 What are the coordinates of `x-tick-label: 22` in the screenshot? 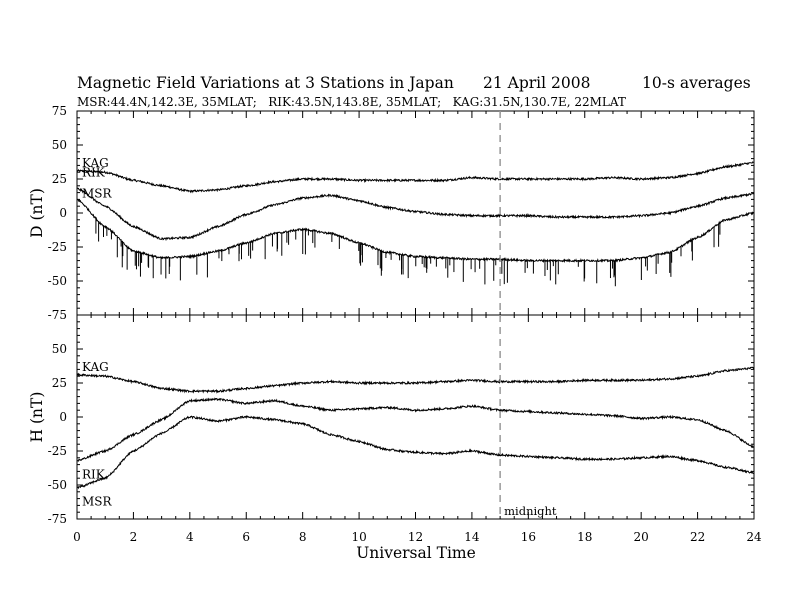 It's located at (697, 537).